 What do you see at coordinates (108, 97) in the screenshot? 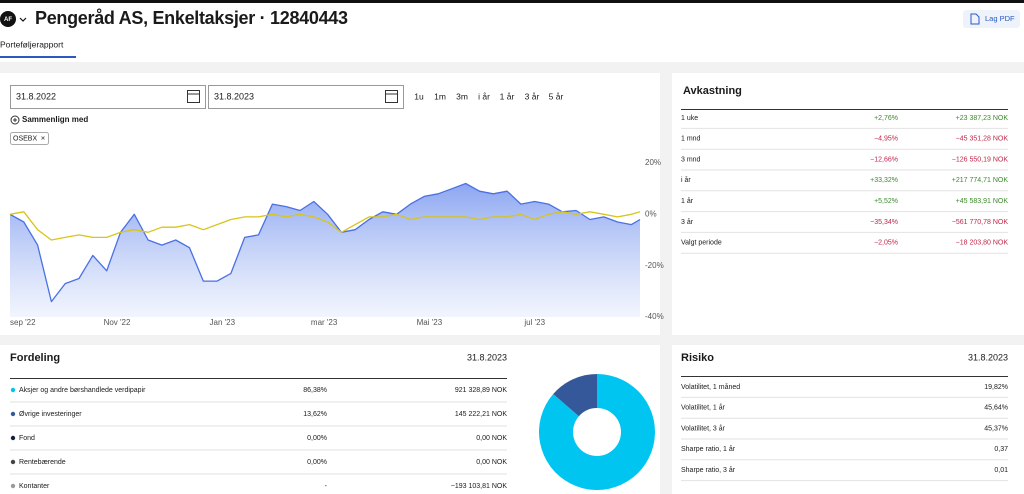
I see `from-date-input` at bounding box center [108, 97].